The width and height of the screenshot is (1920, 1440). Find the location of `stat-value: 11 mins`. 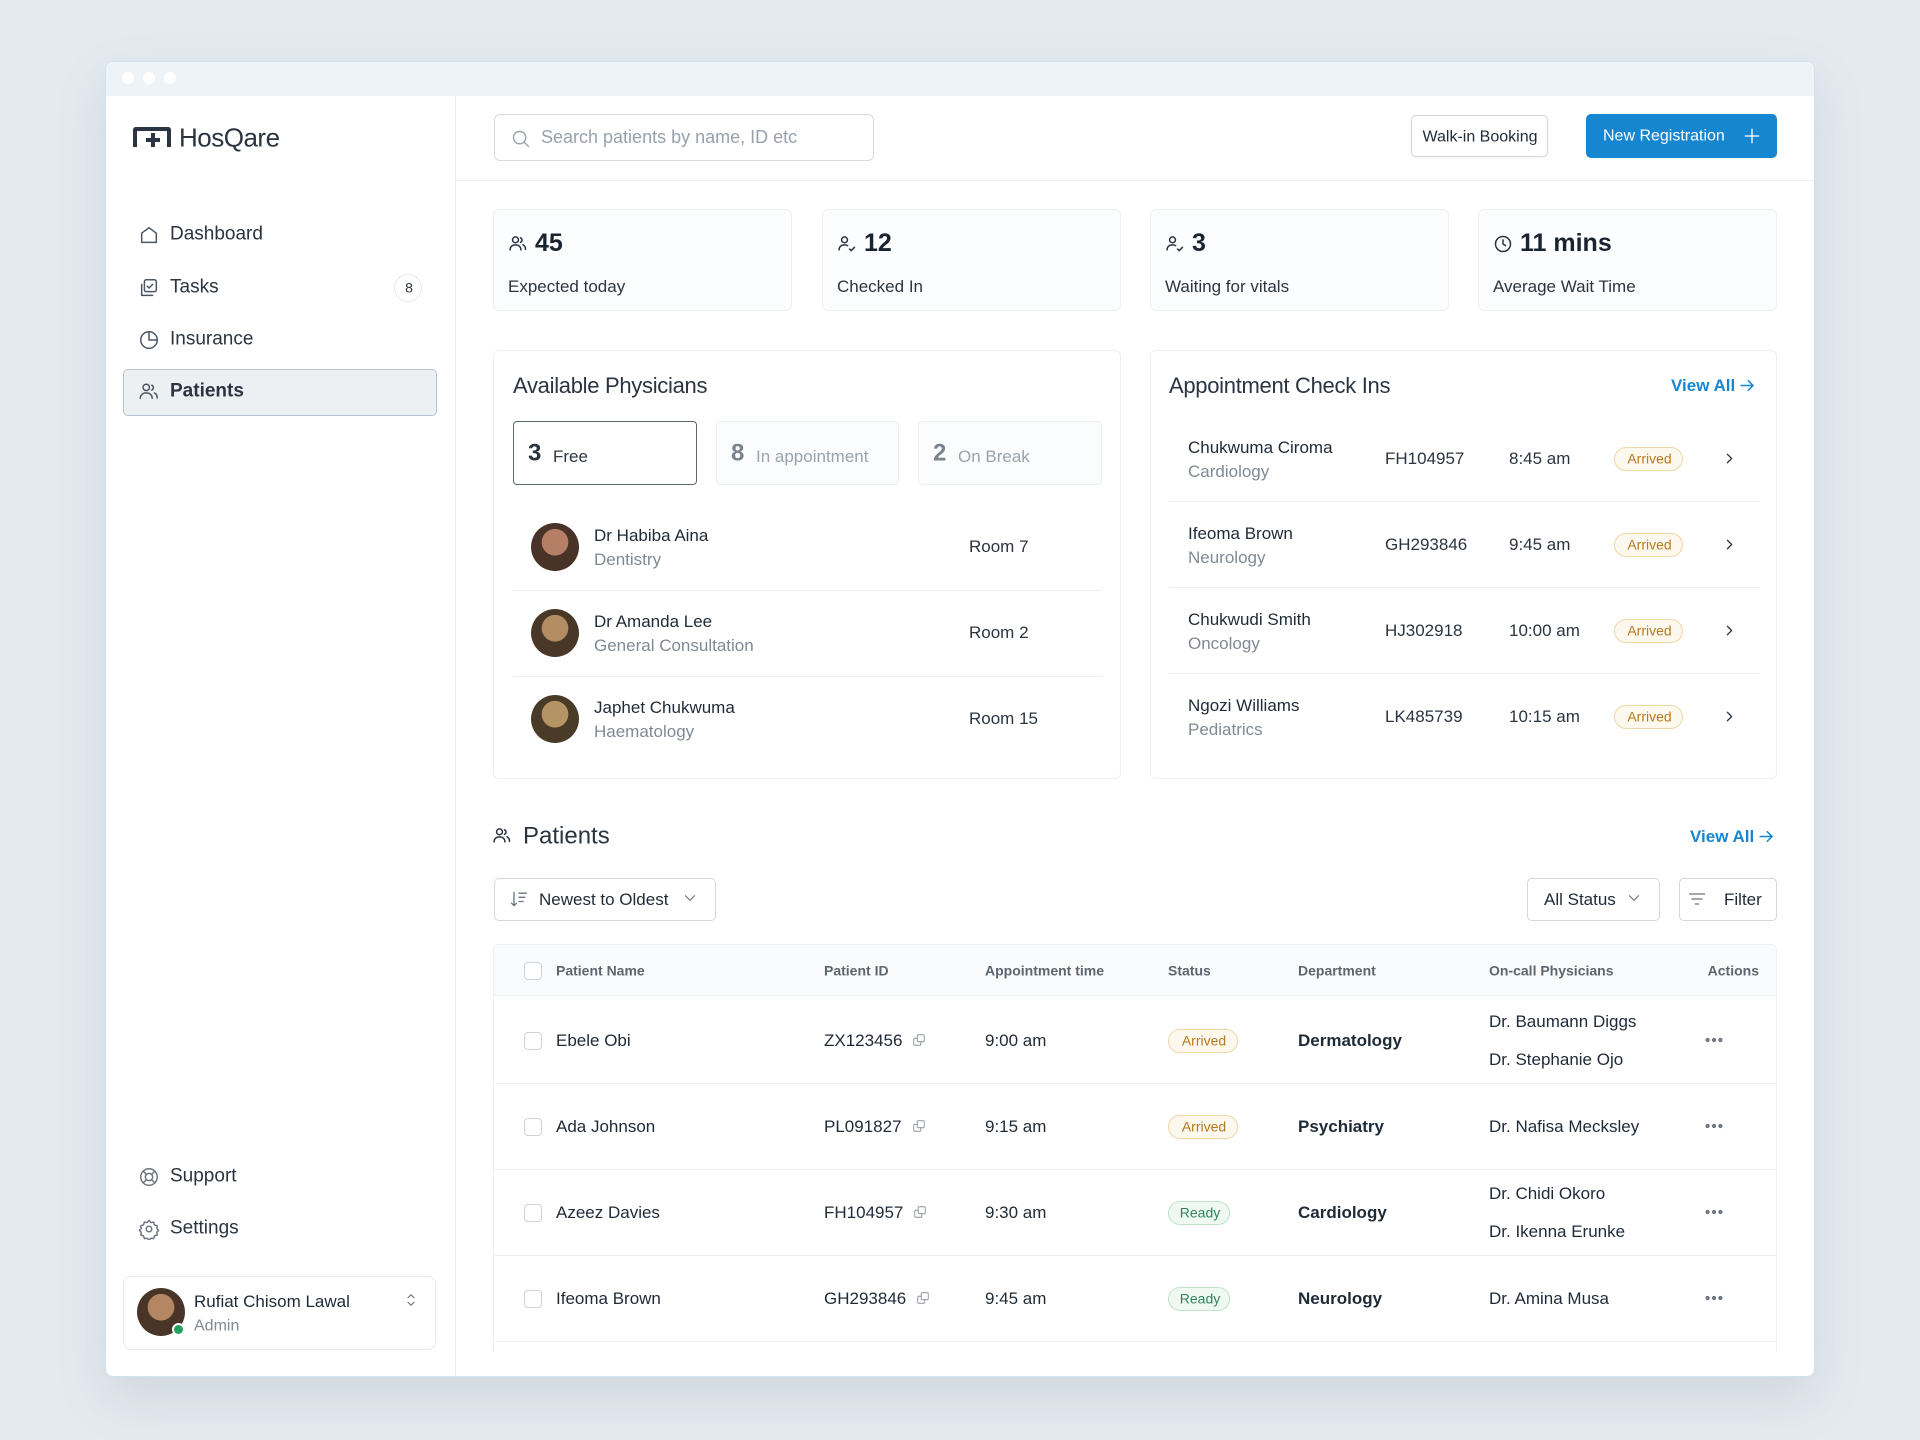

stat-value: 11 mins is located at coordinates (1566, 243).